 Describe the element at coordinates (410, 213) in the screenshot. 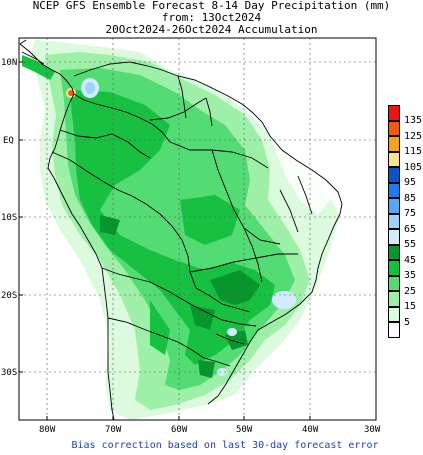

I see `legend-label: 75` at that location.